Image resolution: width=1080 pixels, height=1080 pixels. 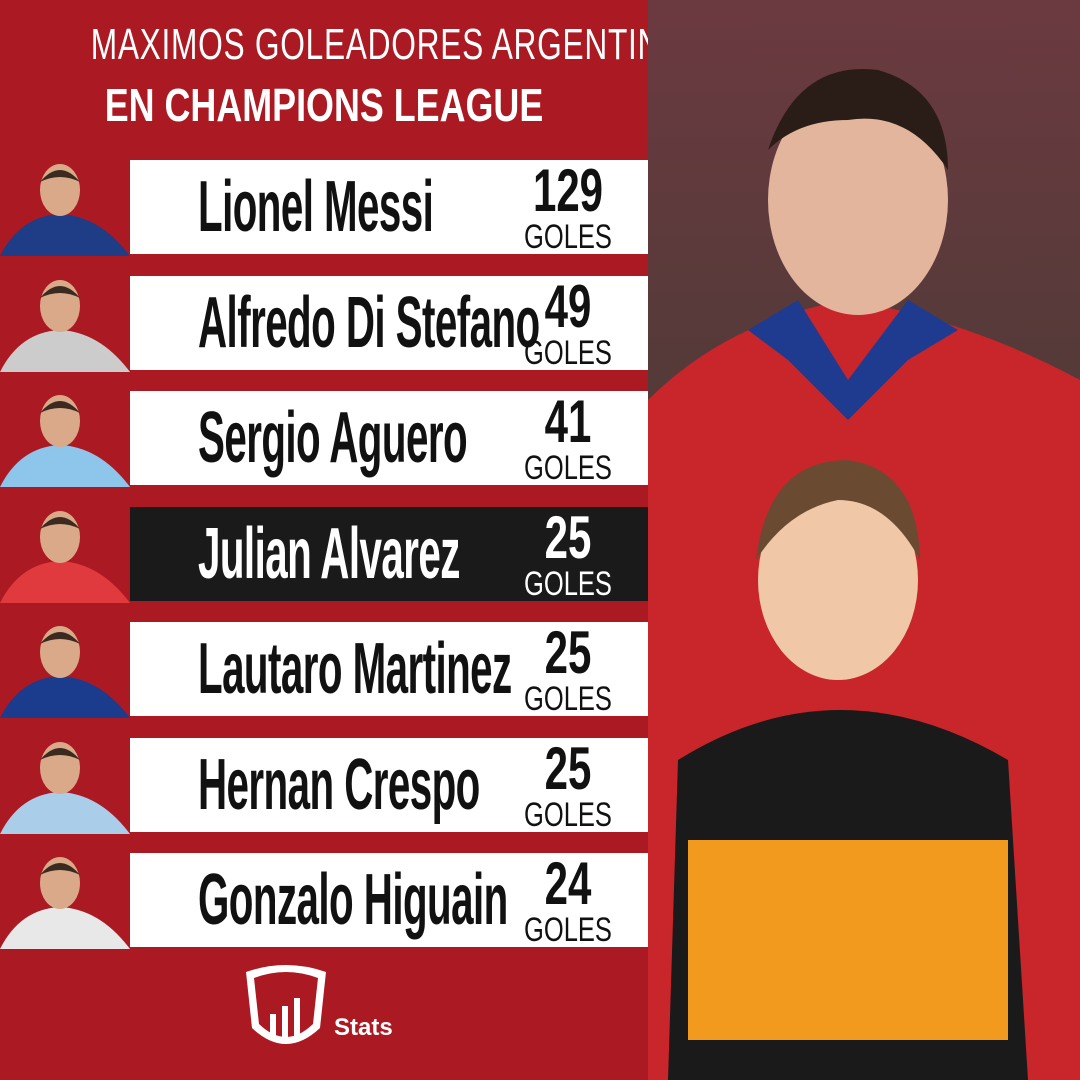 I want to click on title-line-1: MAXIMOS GOLEADORES ARGENTINOS, so click(x=369, y=44).